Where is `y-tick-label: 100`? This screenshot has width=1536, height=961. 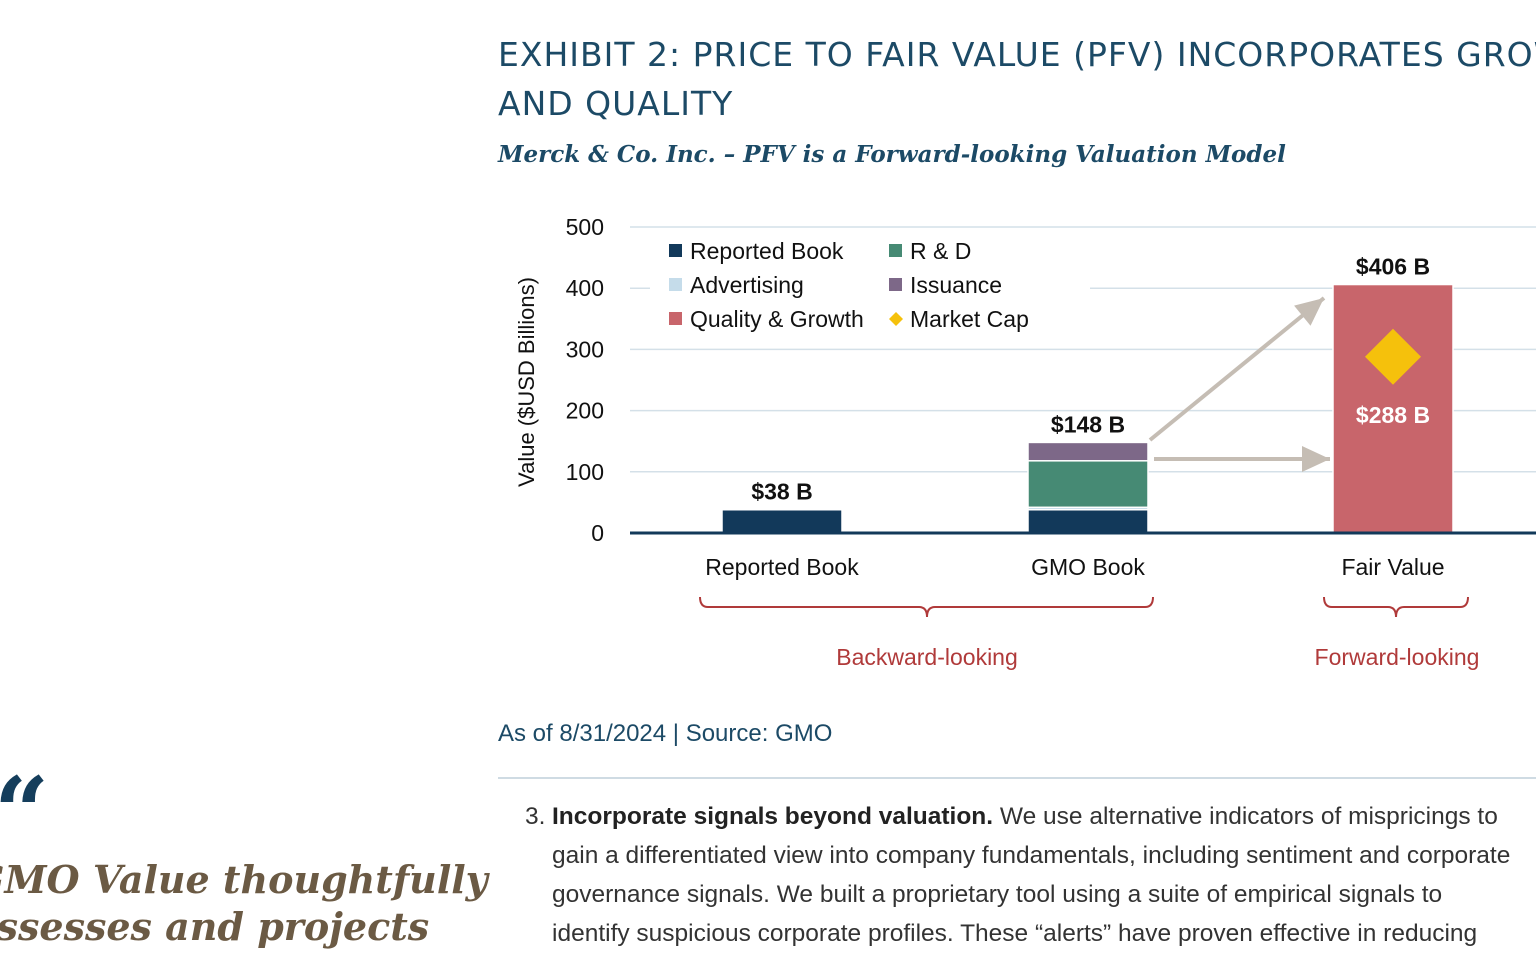 y-tick-label: 100 is located at coordinates (585, 472).